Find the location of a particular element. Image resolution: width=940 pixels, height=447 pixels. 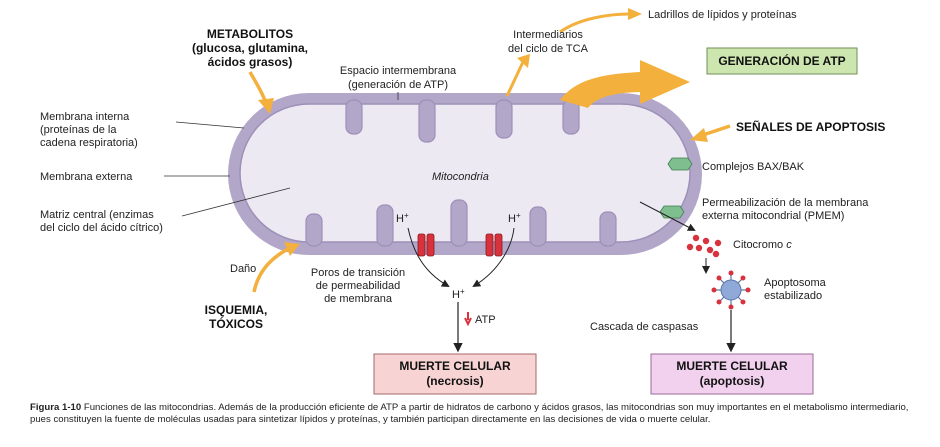

mitocondria-label: Mitocondria is located at coordinates (460, 177).